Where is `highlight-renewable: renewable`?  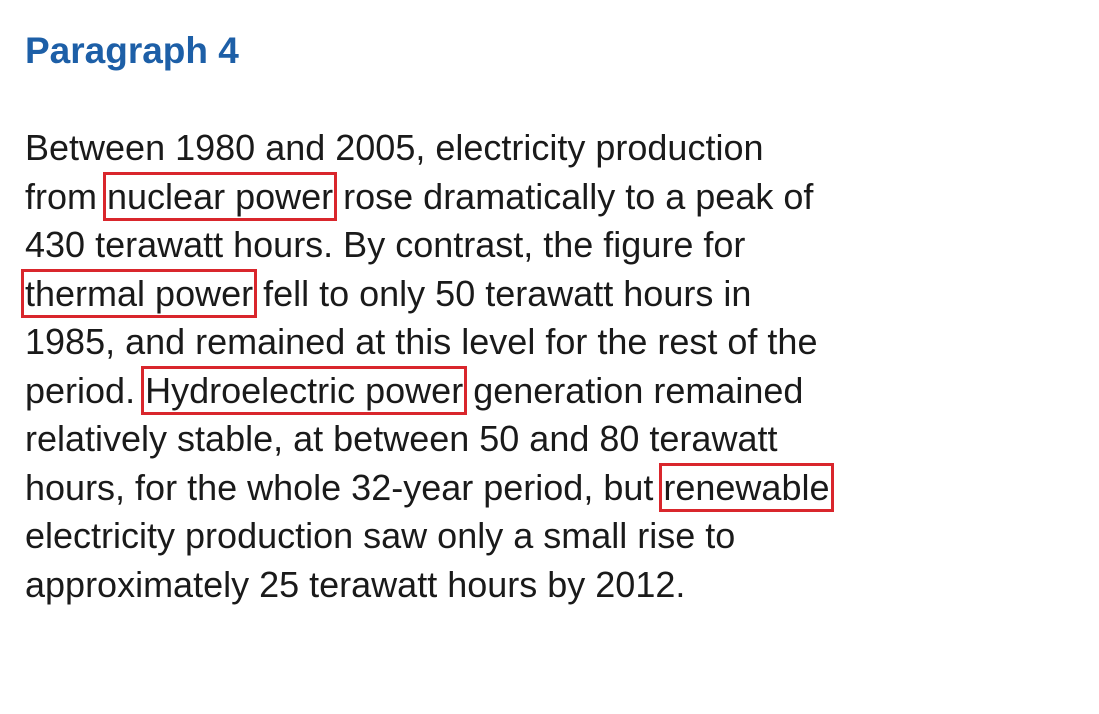
highlight-renewable: renewable is located at coordinates (746, 487).